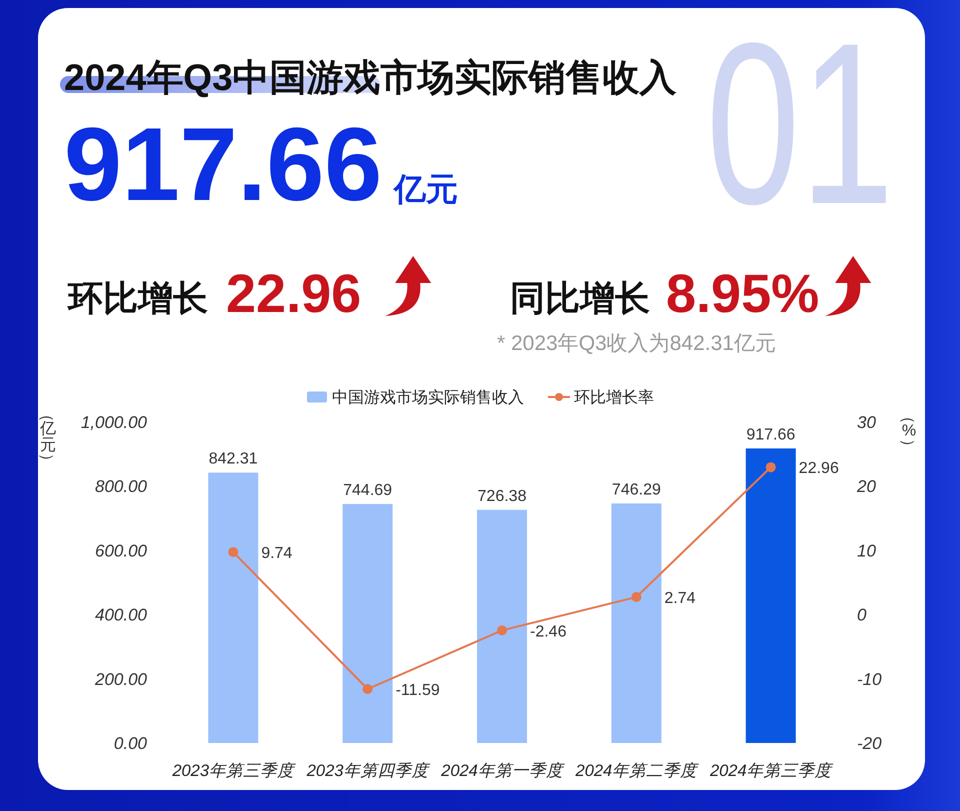 The image size is (960, 811). What do you see at coordinates (862, 615) in the screenshot?
I see `y2-tick-label: 0` at bounding box center [862, 615].